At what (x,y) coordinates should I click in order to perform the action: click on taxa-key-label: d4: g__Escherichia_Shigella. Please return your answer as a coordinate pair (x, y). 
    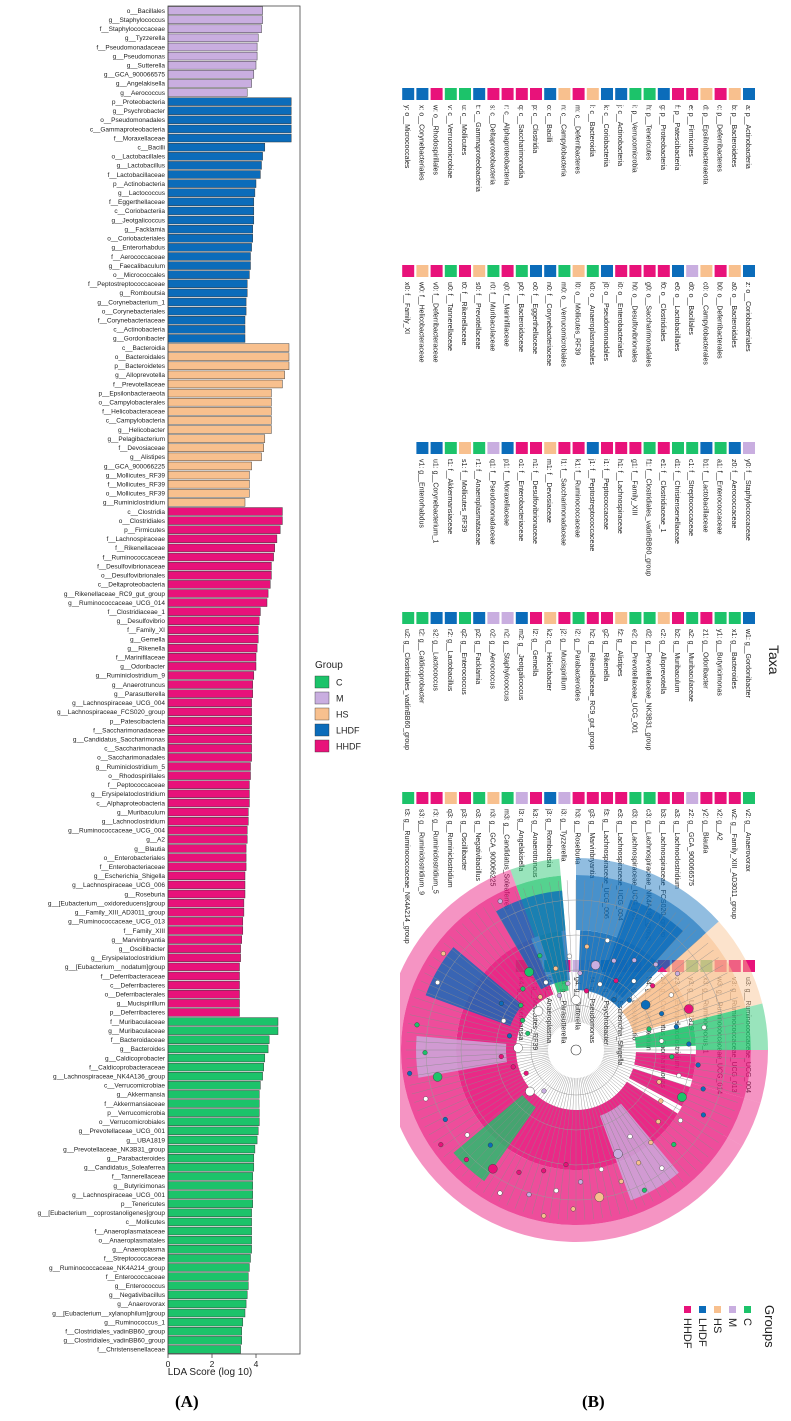
    Looking at the image, I should click on (619, 1021).